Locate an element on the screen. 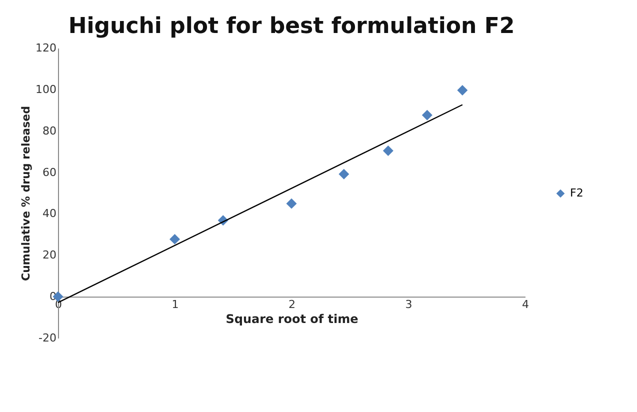 The image size is (637, 412). y-tick-label: -20 is located at coordinates (47, 338).